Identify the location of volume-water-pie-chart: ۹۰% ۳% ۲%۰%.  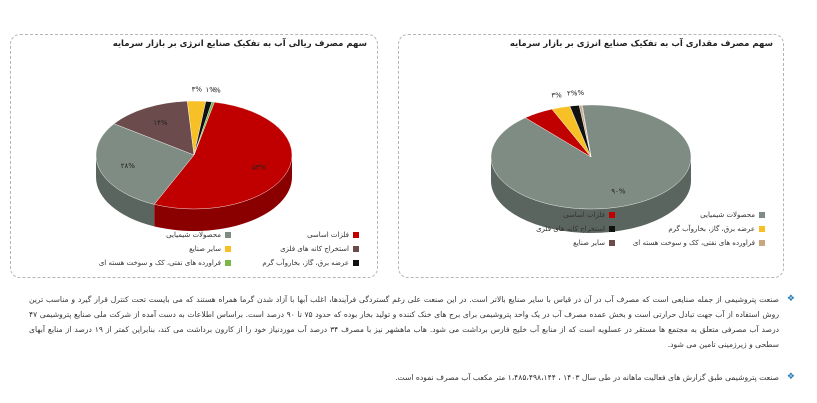
(591, 161).